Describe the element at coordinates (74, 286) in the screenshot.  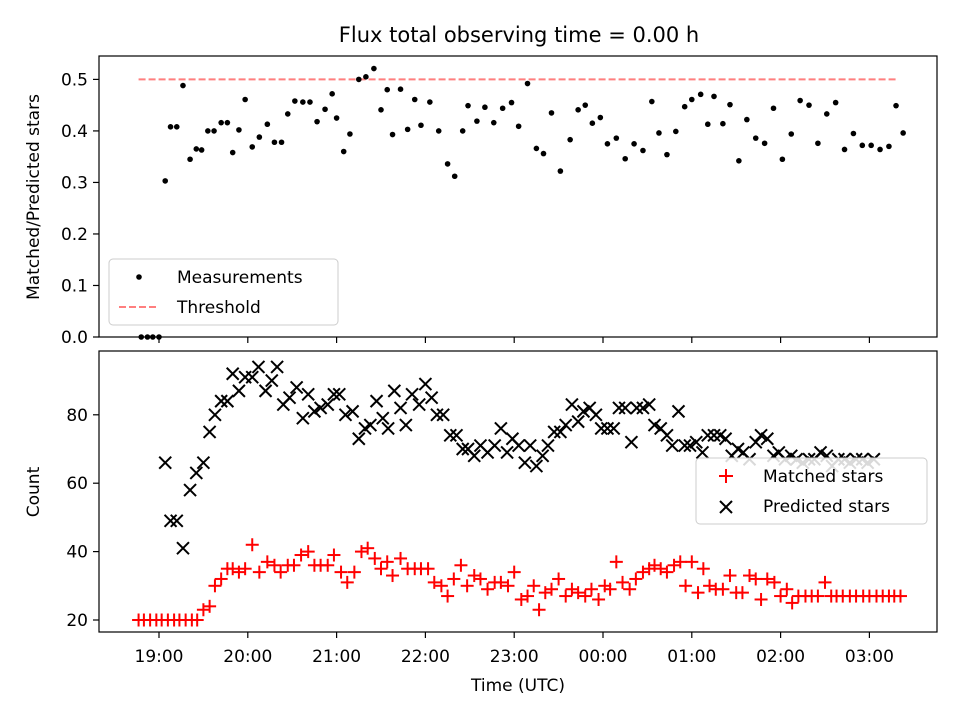
I see `top-y-tick-label: 0.1` at that location.